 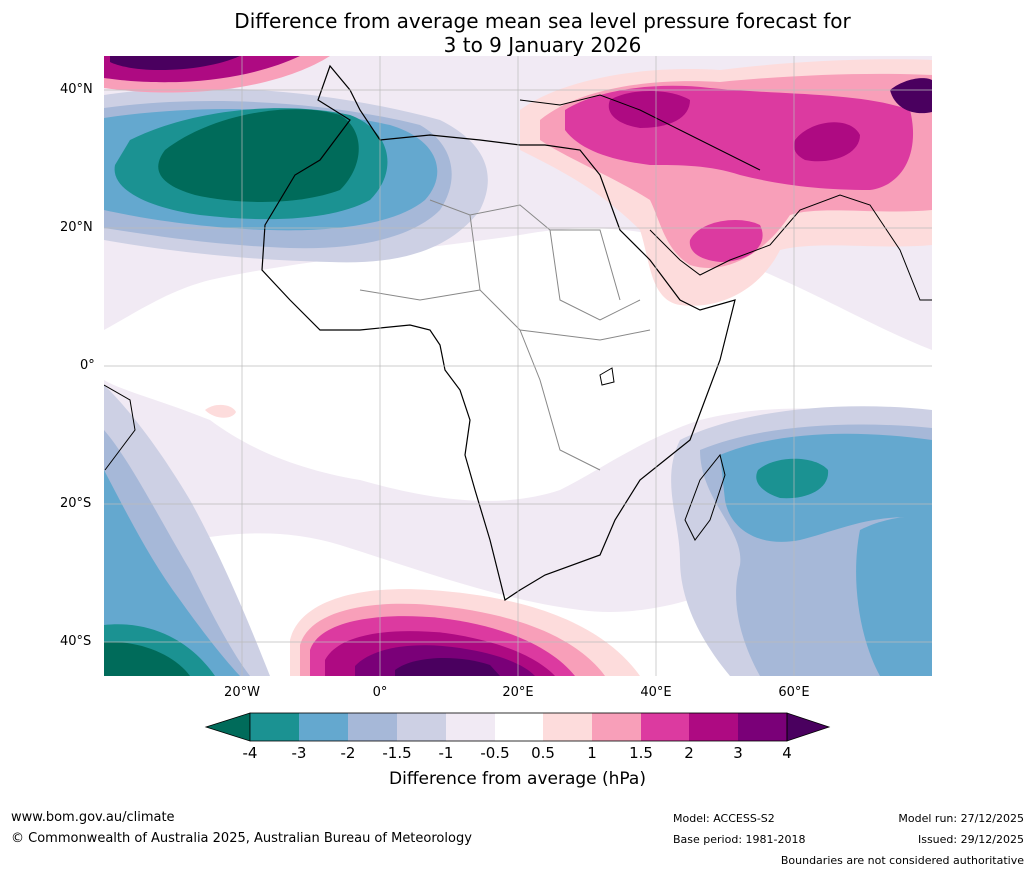 I want to click on lat-label-0: 0°, so click(x=87, y=365).